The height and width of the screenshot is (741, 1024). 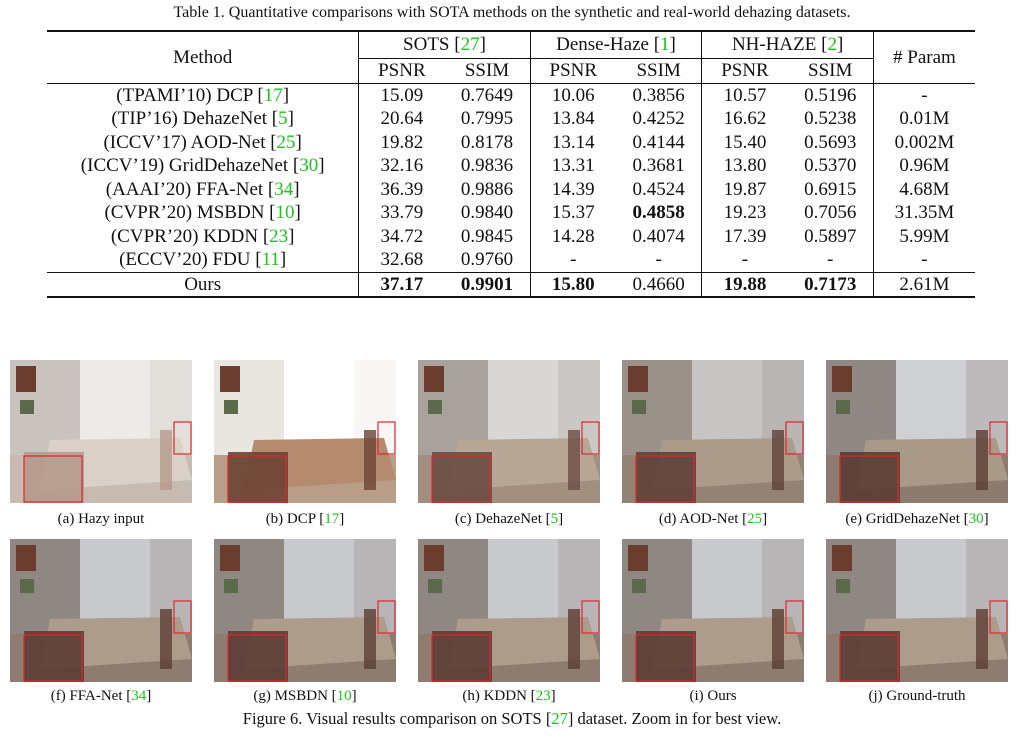 What do you see at coordinates (509, 696) in the screenshot?
I see `subfigure-caption: (h) KDDN [23]` at bounding box center [509, 696].